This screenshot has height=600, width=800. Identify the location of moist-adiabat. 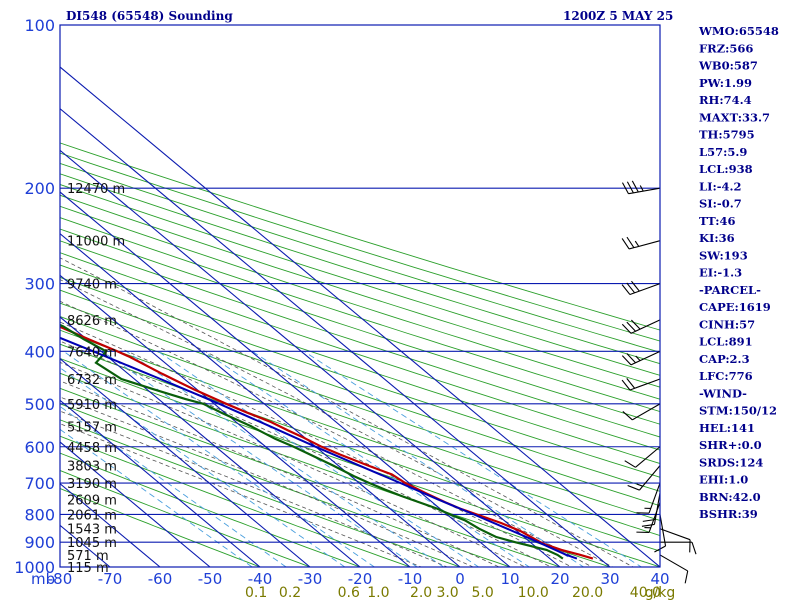
(254, 488).